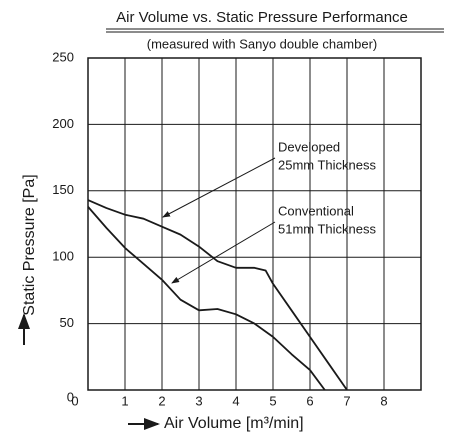 Image resolution: width=452 pixels, height=436 pixels. Describe the element at coordinates (316, 210) in the screenshot. I see `annotation: Conventional` at that location.